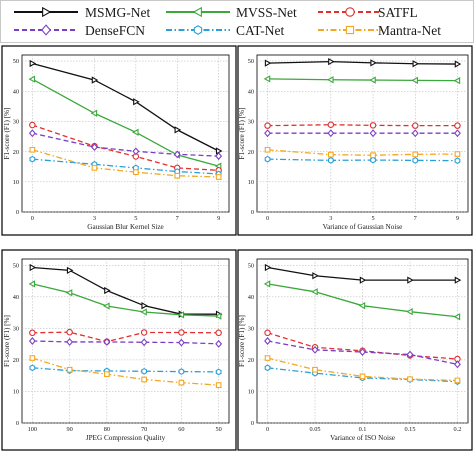  What do you see at coordinates (398, 12) in the screenshot?
I see `legend-label: SATFL` at bounding box center [398, 12].